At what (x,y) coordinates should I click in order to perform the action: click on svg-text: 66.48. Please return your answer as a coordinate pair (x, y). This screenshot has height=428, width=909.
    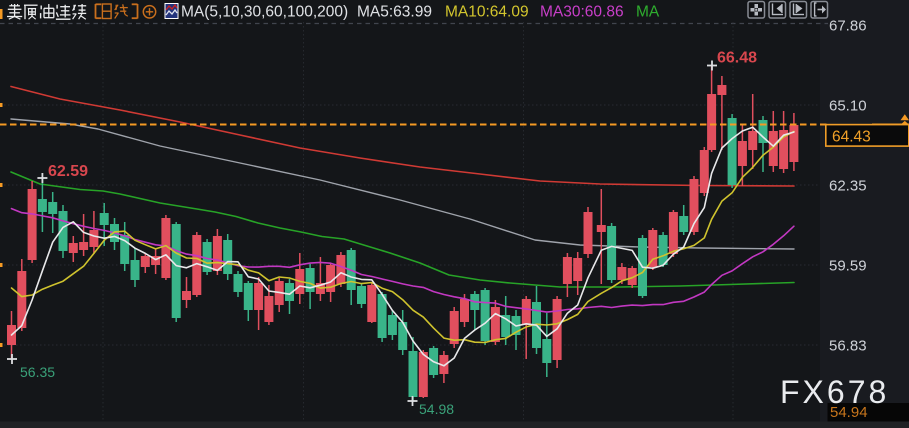
    Looking at the image, I should click on (737, 58).